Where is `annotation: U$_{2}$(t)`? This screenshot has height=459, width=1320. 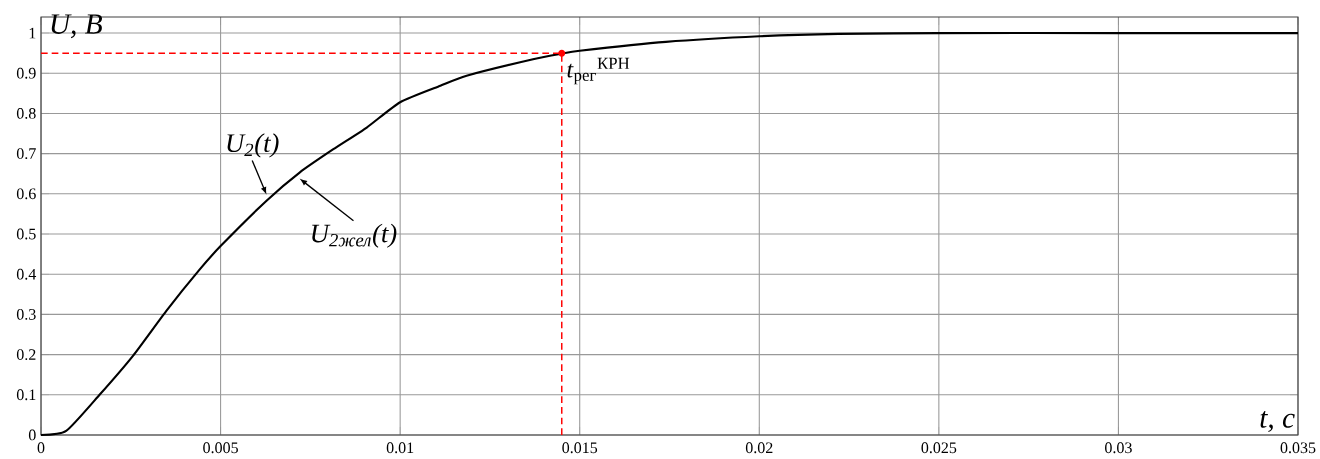 annotation: U$_{2}$(t) is located at coordinates (253, 145).